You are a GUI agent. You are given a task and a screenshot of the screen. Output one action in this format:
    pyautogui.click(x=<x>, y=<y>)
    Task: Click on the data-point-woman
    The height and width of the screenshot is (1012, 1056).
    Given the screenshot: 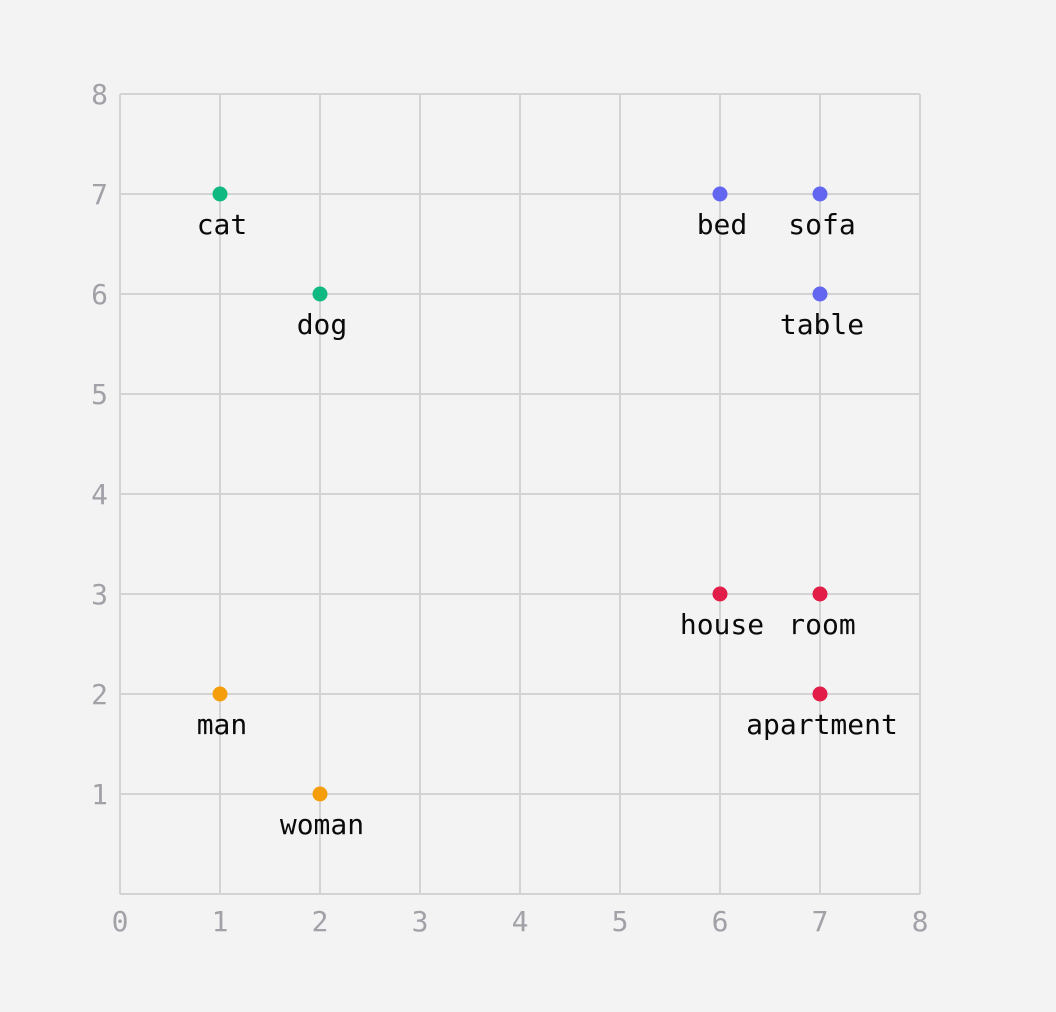 What is the action you would take?
    pyautogui.click(x=320, y=794)
    